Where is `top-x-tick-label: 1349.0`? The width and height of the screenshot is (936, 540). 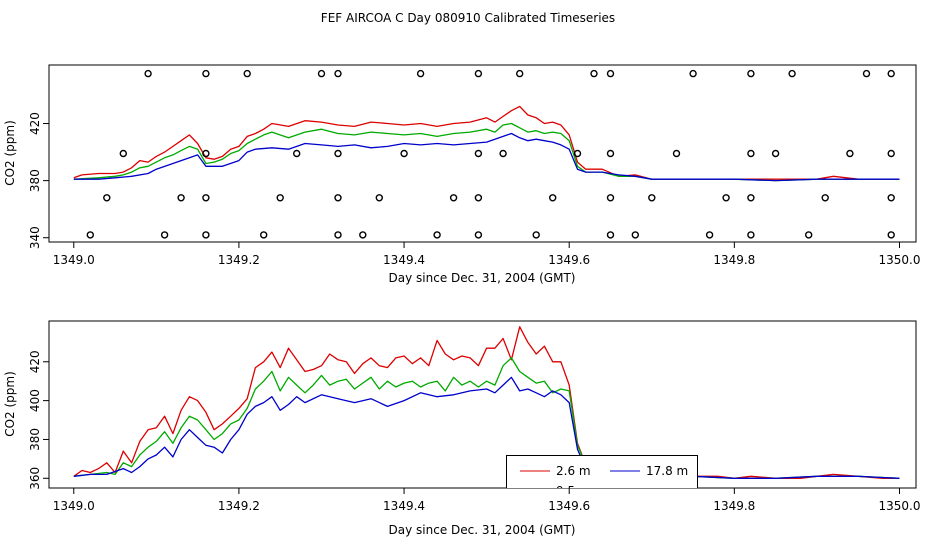
top-x-tick-label: 1349.0 is located at coordinates (74, 260).